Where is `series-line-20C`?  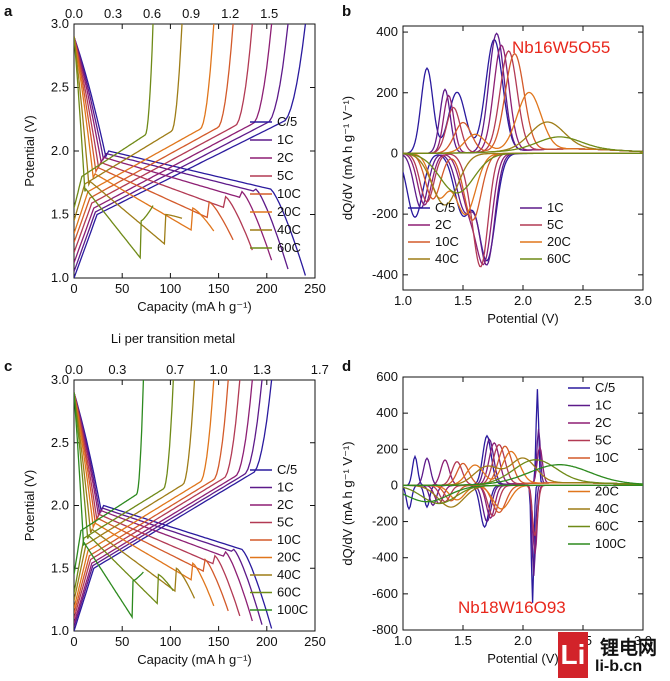 series-line-20C is located at coordinates (144, 494).